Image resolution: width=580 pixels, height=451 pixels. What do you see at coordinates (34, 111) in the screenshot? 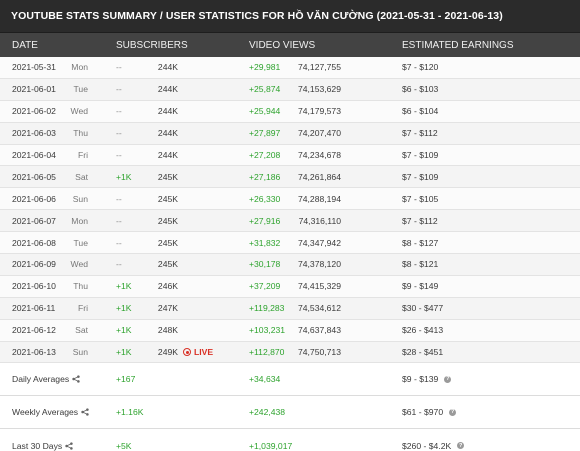
I see `row-date: 2021-06-02` at bounding box center [34, 111].